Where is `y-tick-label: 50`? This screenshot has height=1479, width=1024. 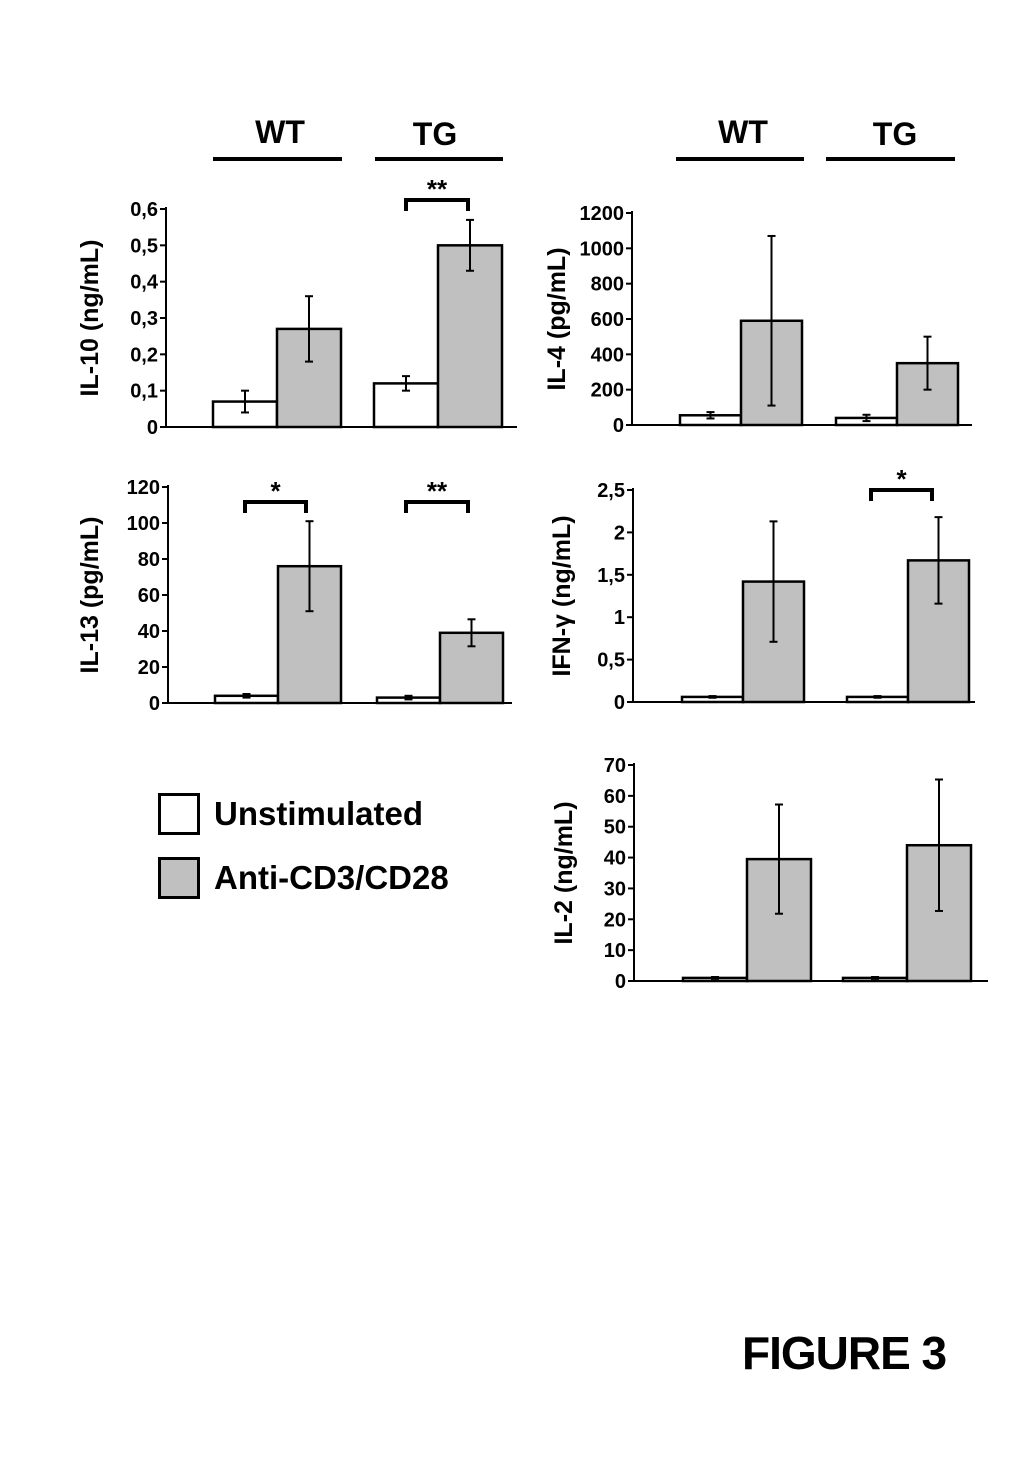
y-tick-label: 50 is located at coordinates (615, 828).